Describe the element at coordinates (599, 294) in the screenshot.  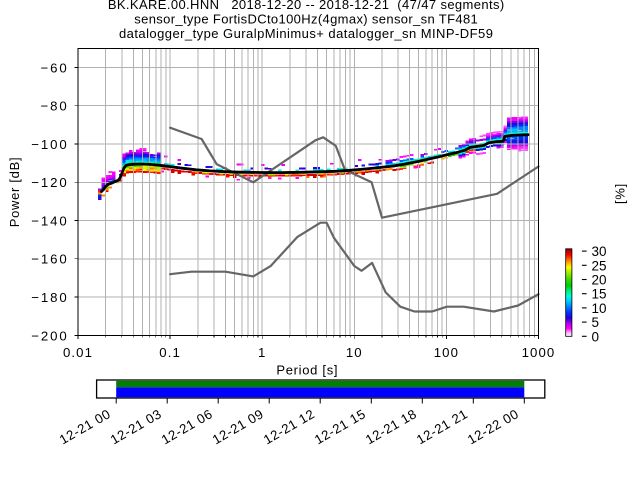
I see `svg-text: 15` at that location.